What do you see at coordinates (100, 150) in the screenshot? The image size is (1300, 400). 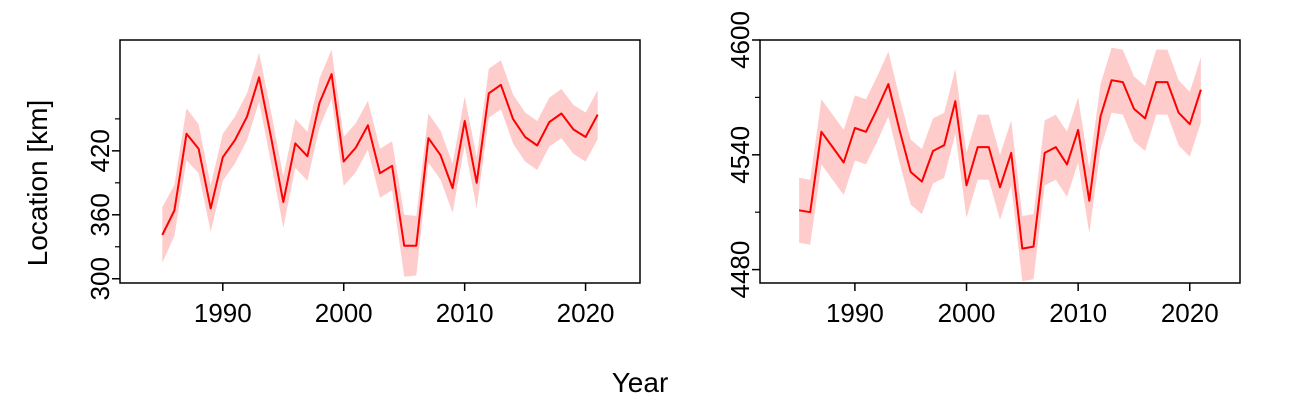 I see `y-tick-label: 420` at bounding box center [100, 150].